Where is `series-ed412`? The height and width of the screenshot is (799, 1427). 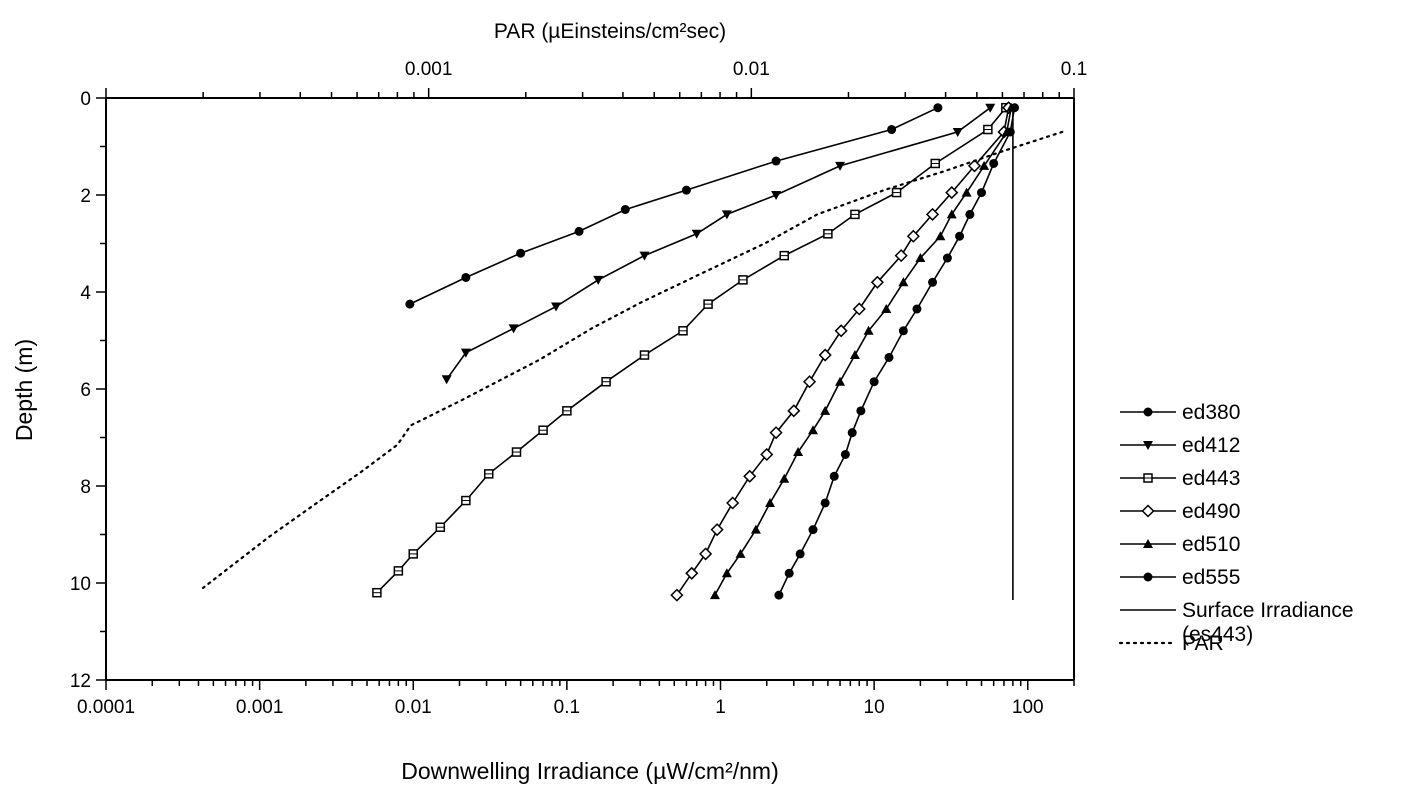
series-ed412 is located at coordinates (718, 244).